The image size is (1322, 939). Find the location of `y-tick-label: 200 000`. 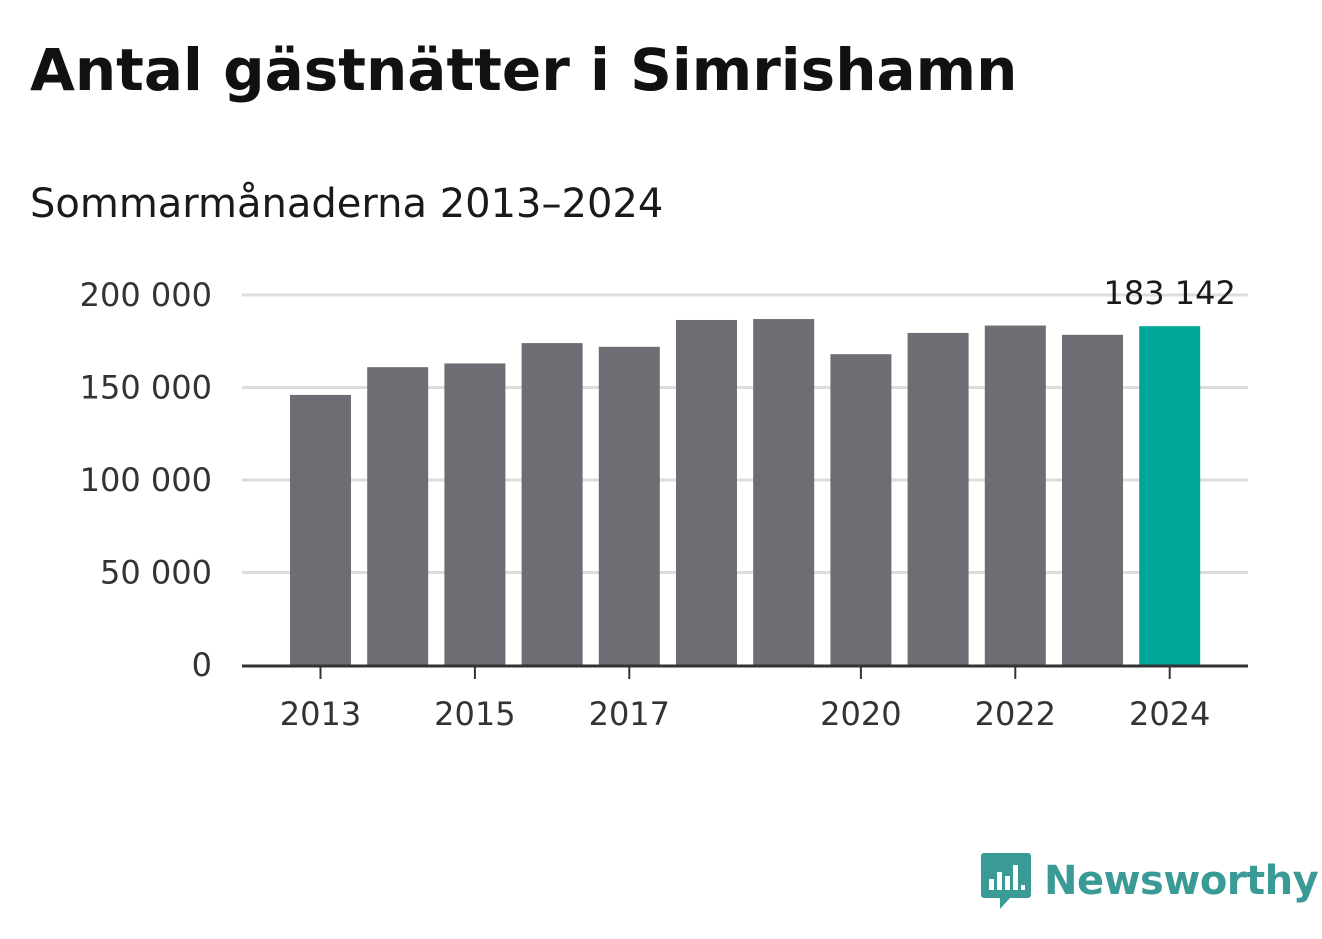

y-tick-label: 200 000 is located at coordinates (146, 295).